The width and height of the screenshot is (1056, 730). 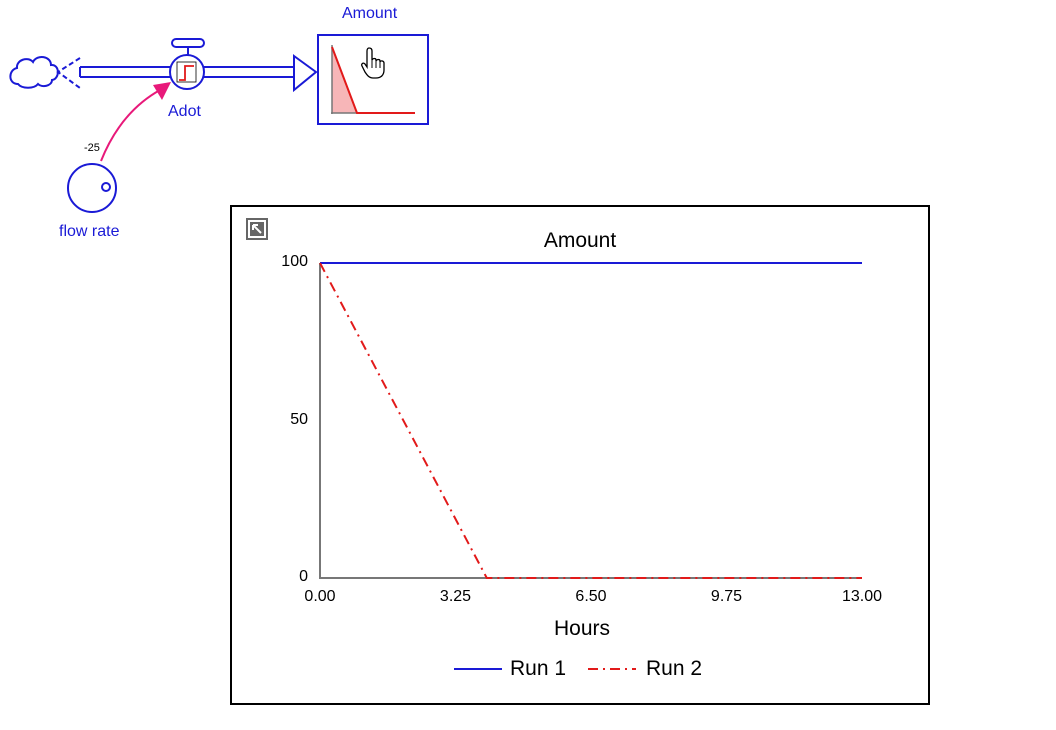 What do you see at coordinates (219, 123) in the screenshot?
I see `model-diagram` at bounding box center [219, 123].